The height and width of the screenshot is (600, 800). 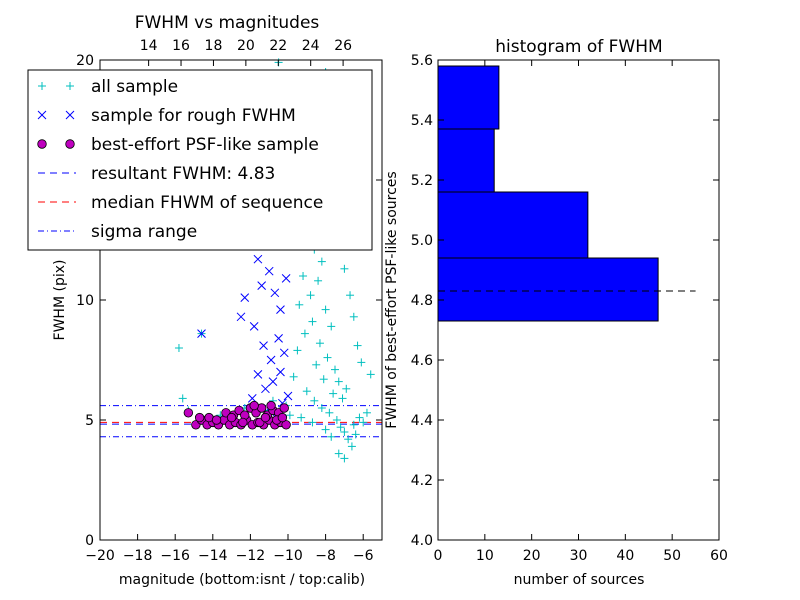 I want to click on legend-marker-2a, so click(x=42, y=115).